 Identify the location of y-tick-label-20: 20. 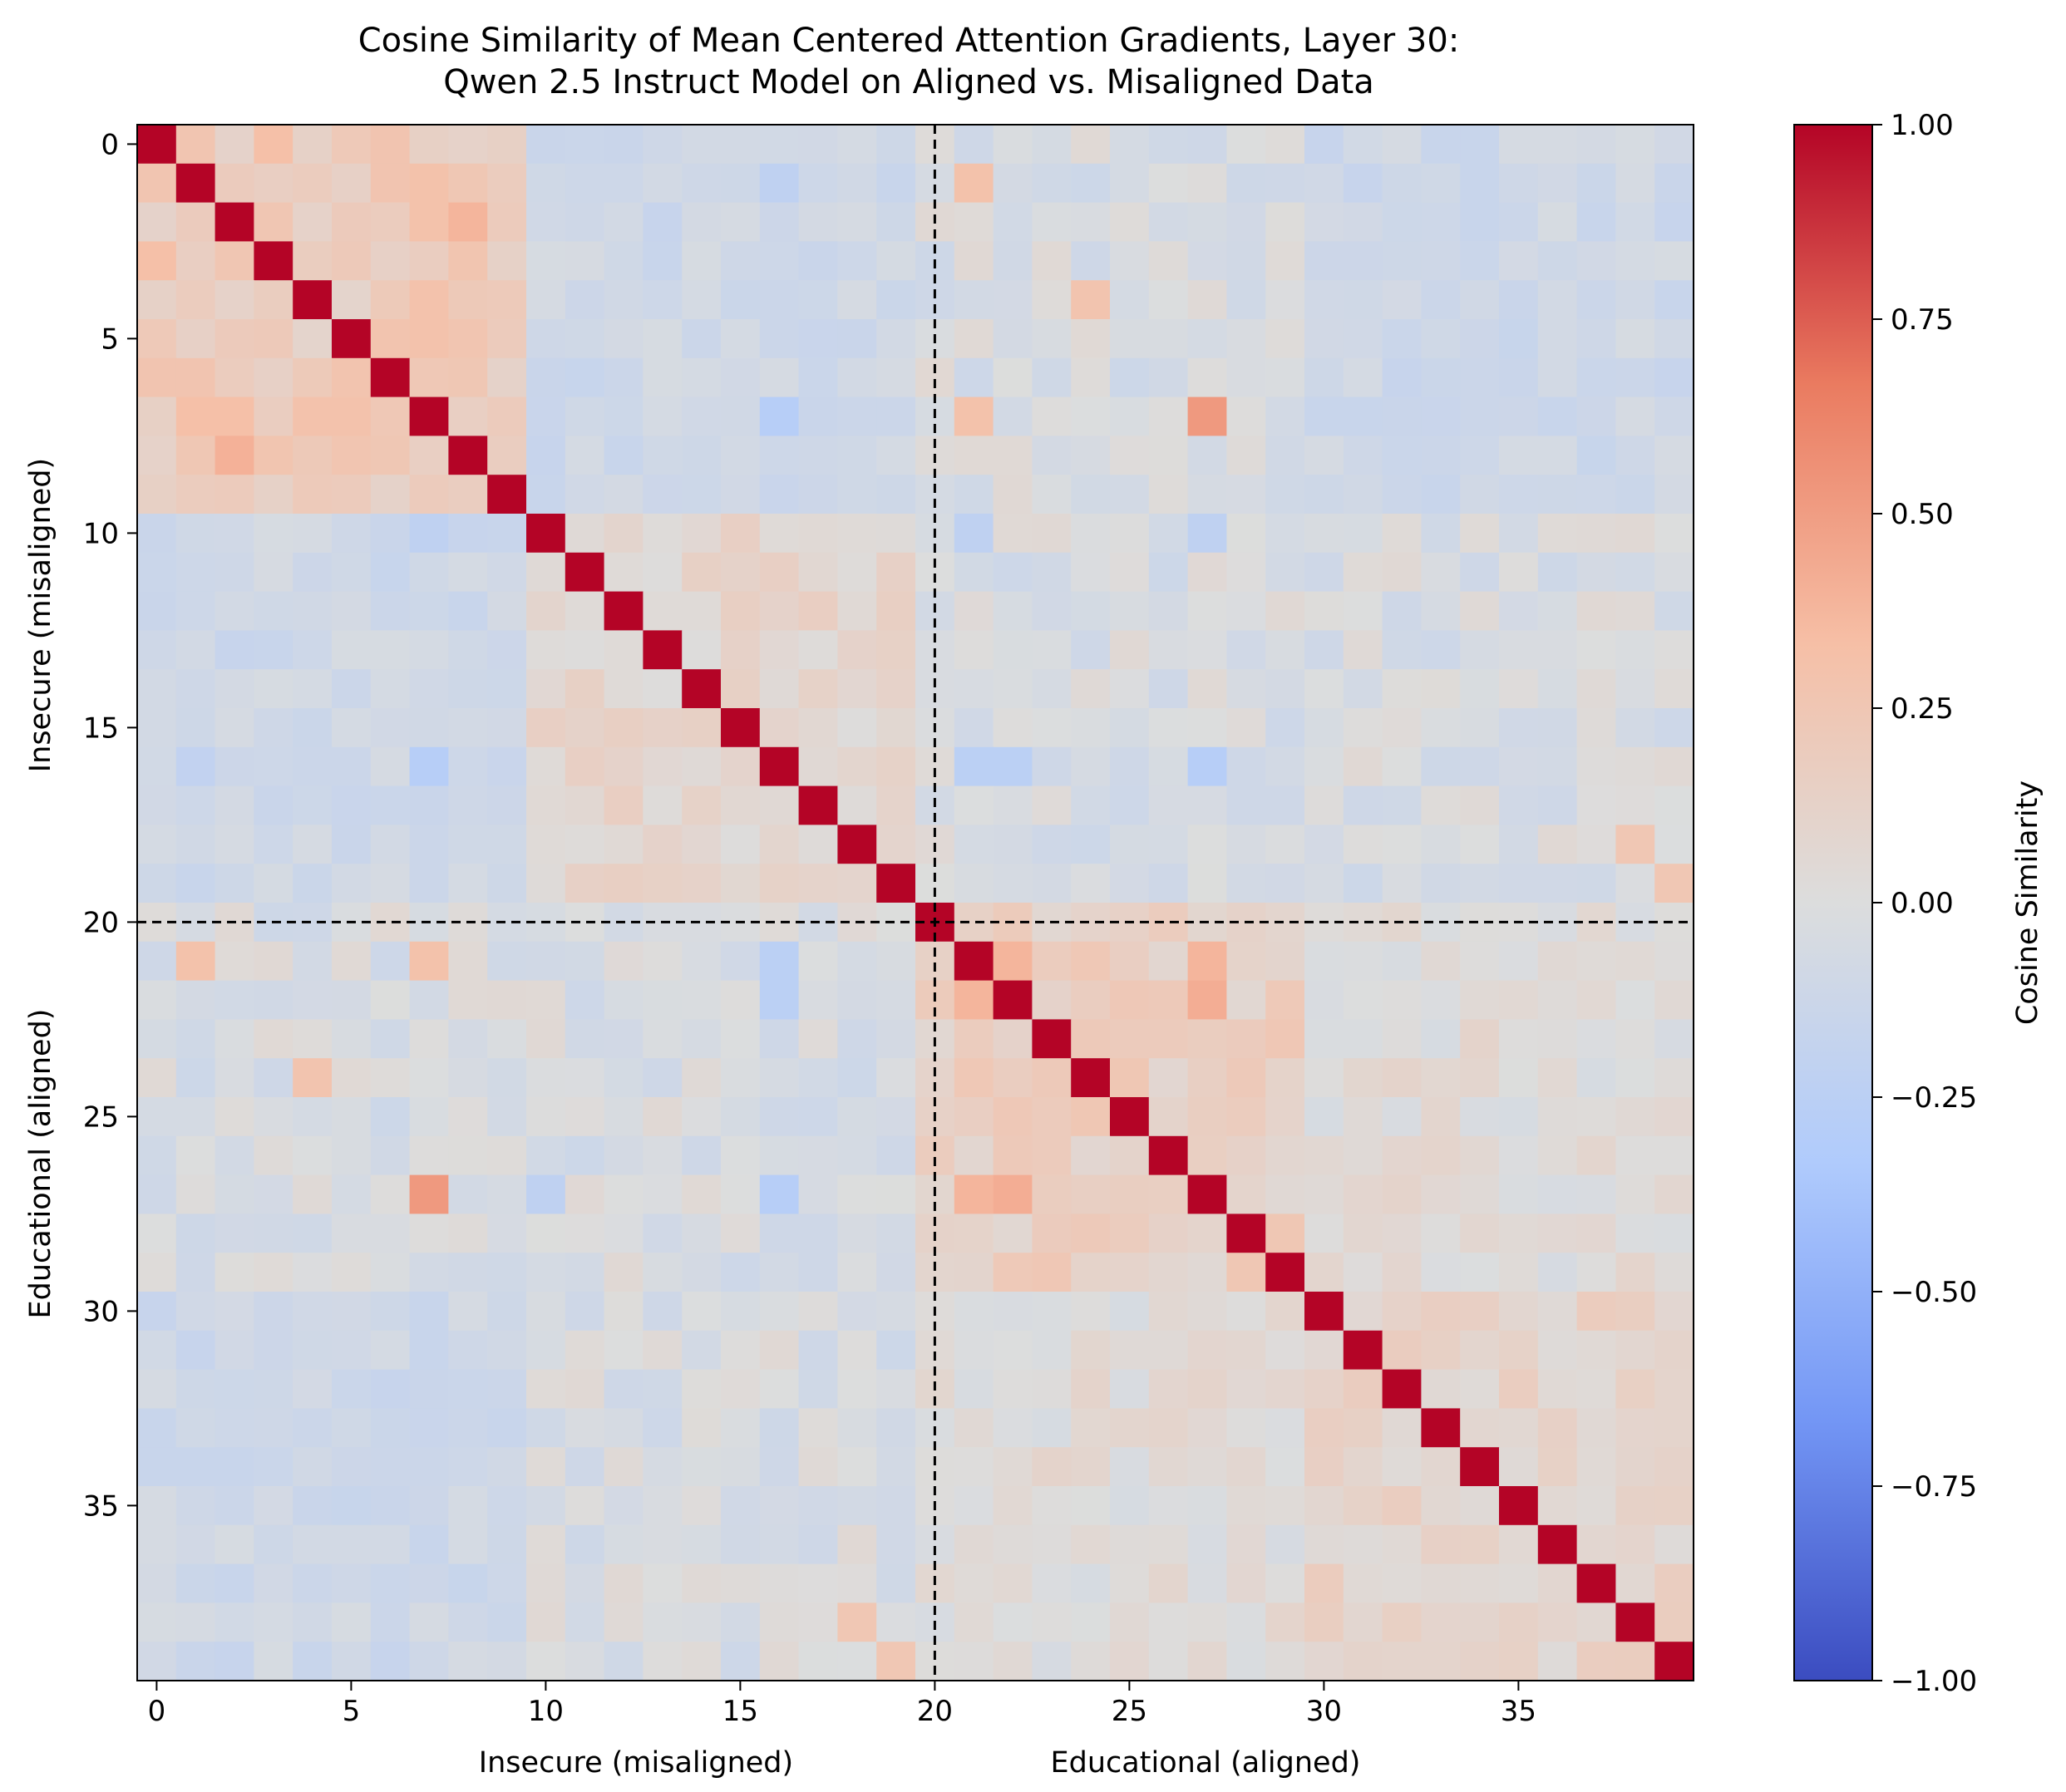
(101, 923).